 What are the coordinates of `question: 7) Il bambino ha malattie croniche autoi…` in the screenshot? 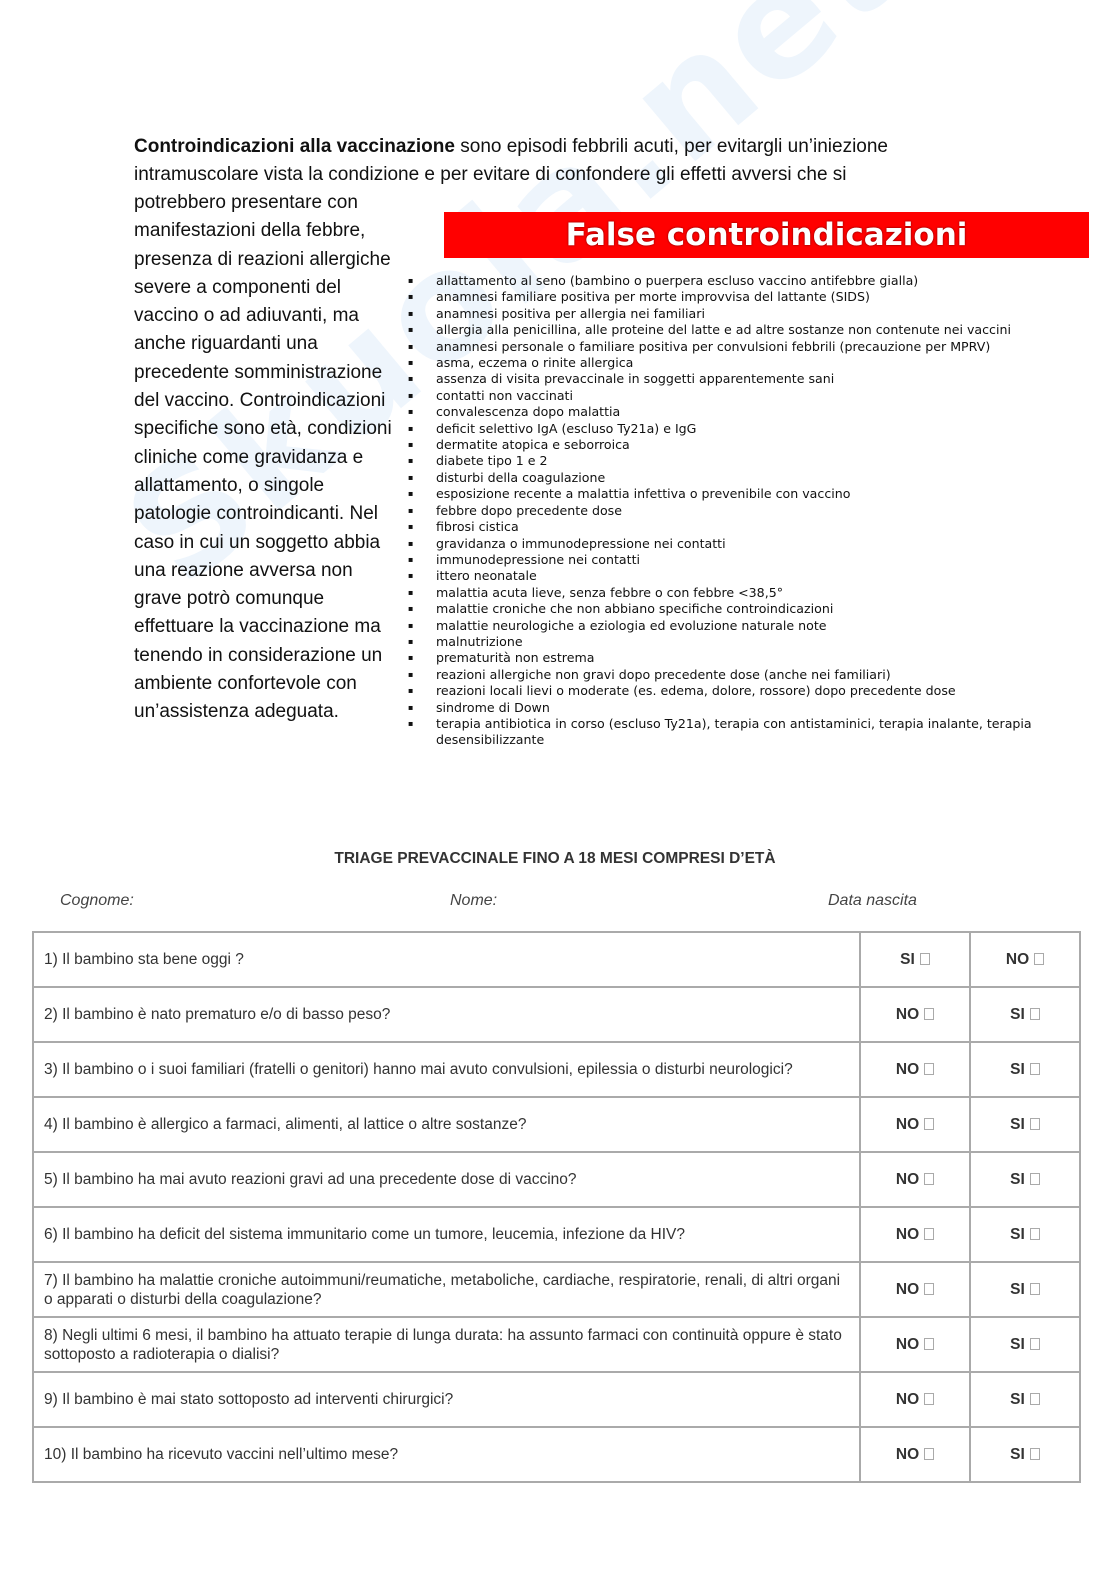 It's located at (446, 1289).